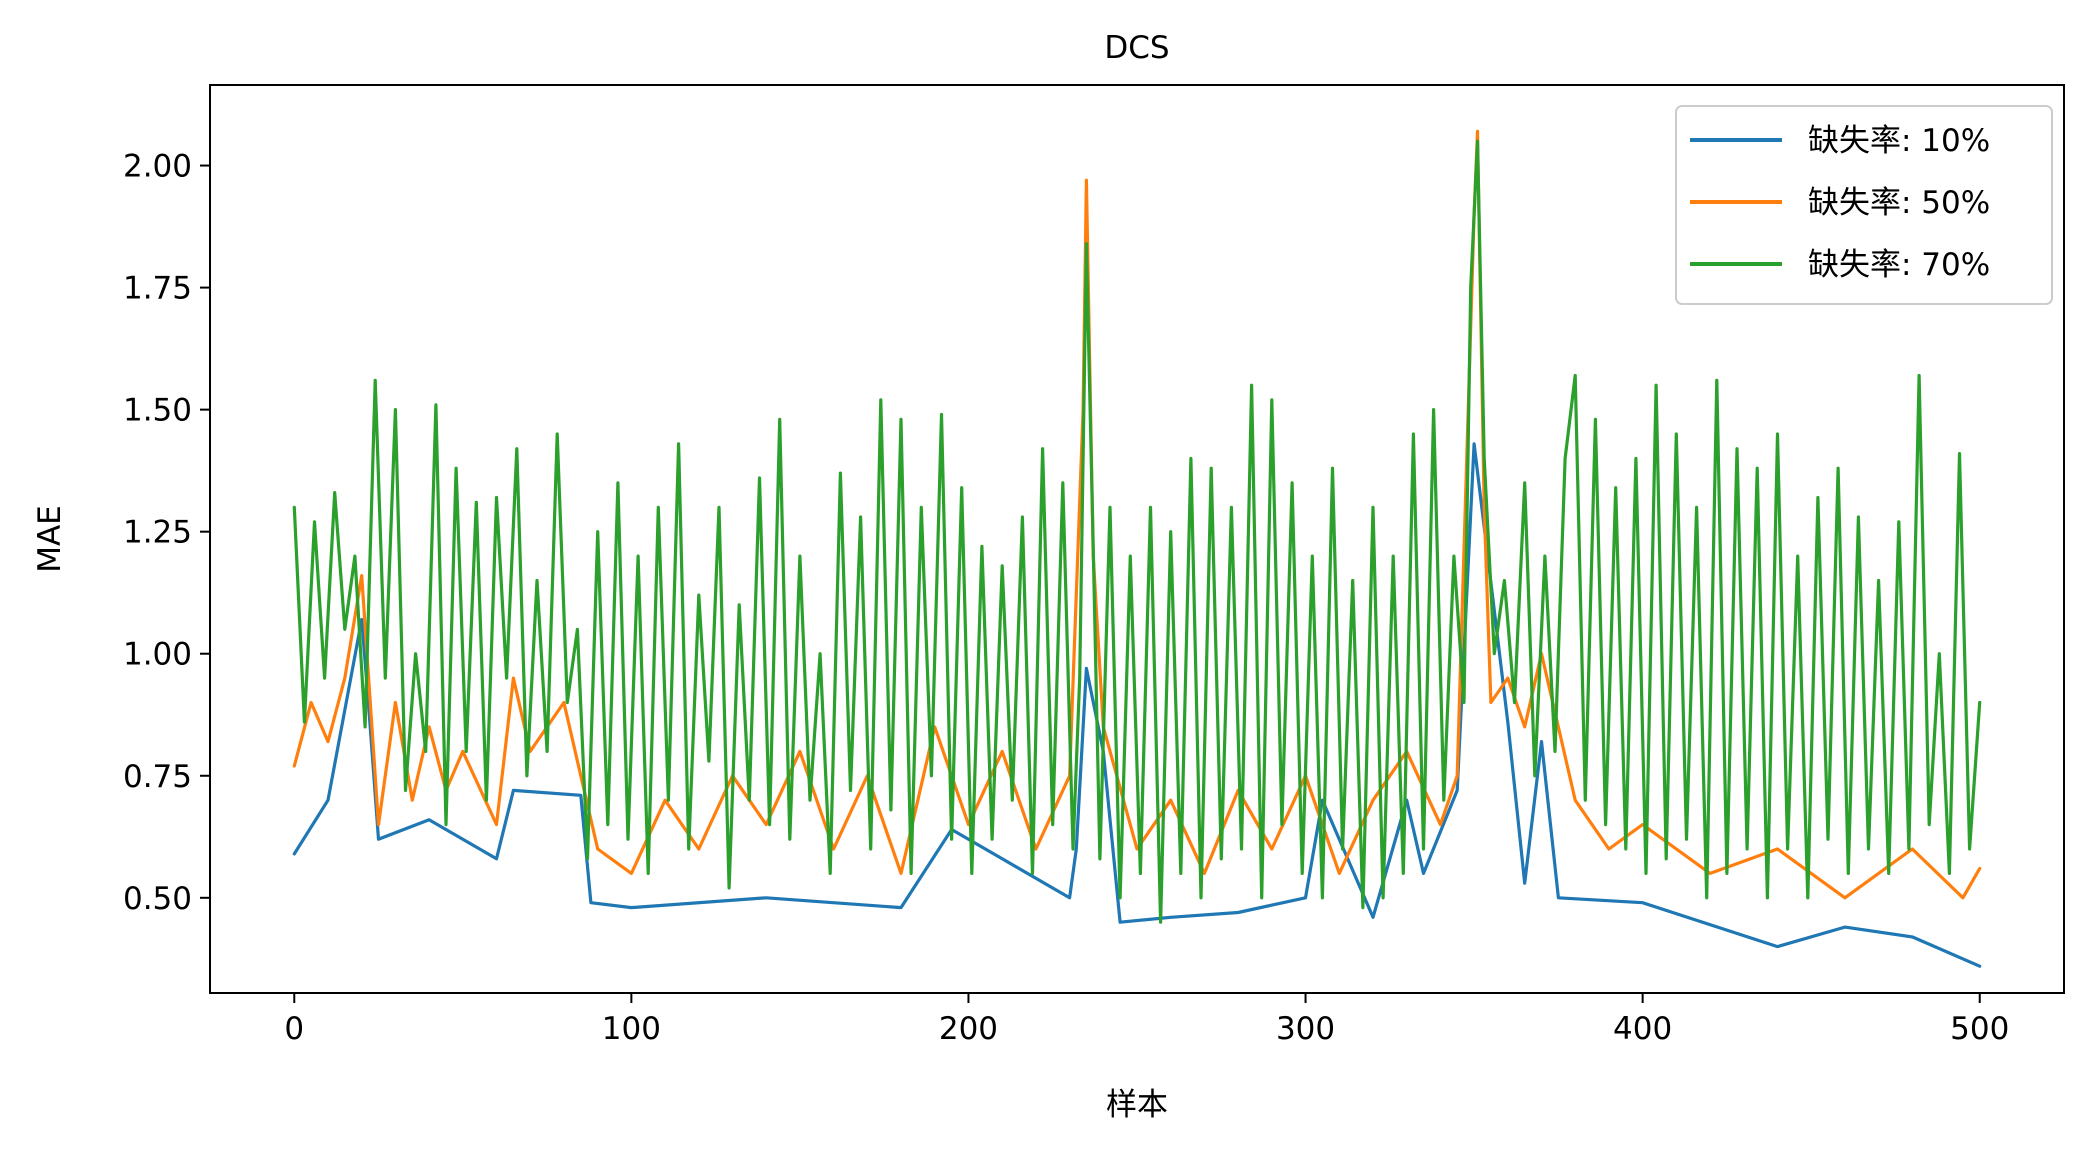  Describe the element at coordinates (1642, 1029) in the screenshot. I see `x-tick-label: 400` at that location.